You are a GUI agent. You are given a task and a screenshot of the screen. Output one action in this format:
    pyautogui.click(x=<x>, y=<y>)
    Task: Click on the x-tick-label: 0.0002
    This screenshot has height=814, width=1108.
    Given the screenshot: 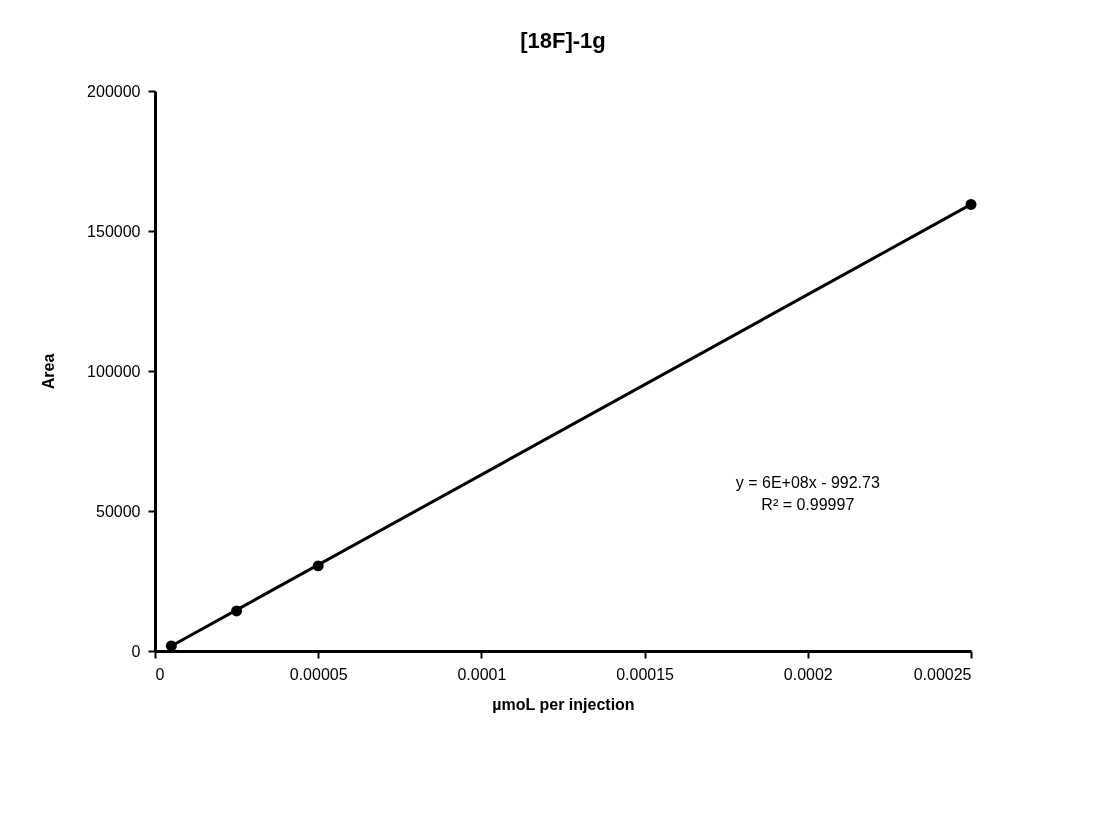 What is the action you would take?
    pyautogui.click(x=808, y=674)
    